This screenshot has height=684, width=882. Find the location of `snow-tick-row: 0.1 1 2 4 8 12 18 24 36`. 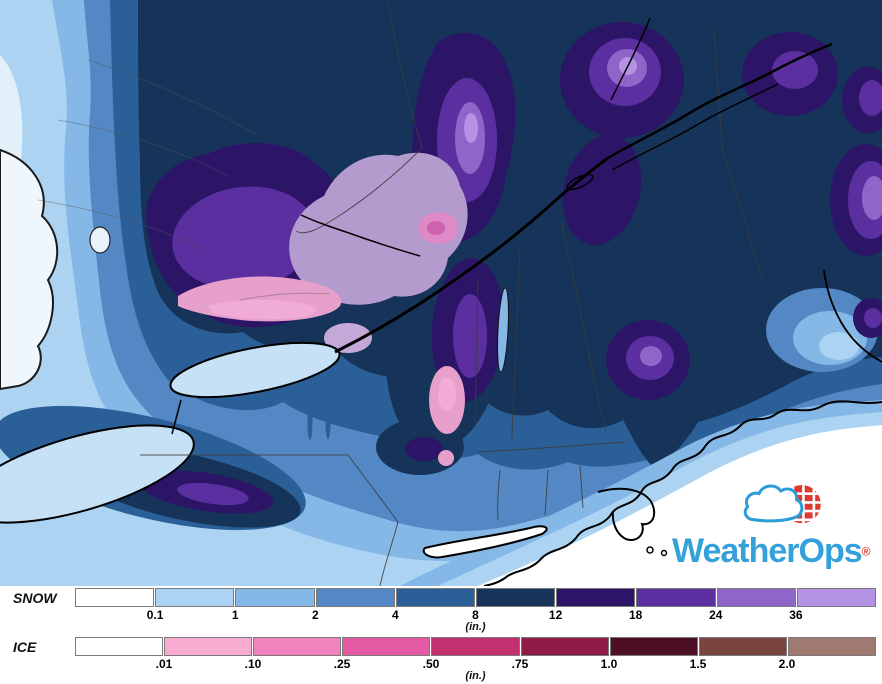

snow-tick-row: 0.1 1 2 4 8 12 18 24 36 is located at coordinates (475, 615).